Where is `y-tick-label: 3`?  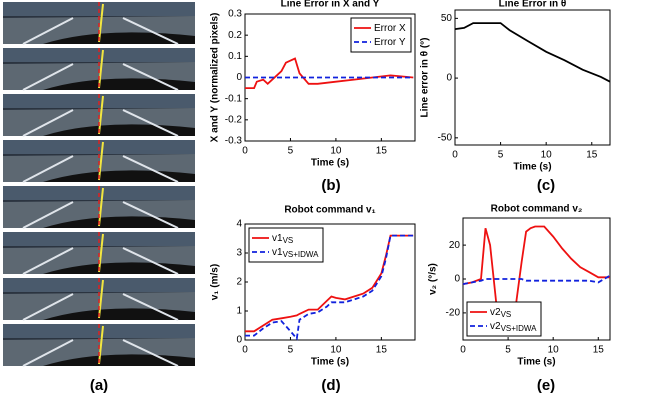
y-tick-label: 3 is located at coordinates (239, 253).